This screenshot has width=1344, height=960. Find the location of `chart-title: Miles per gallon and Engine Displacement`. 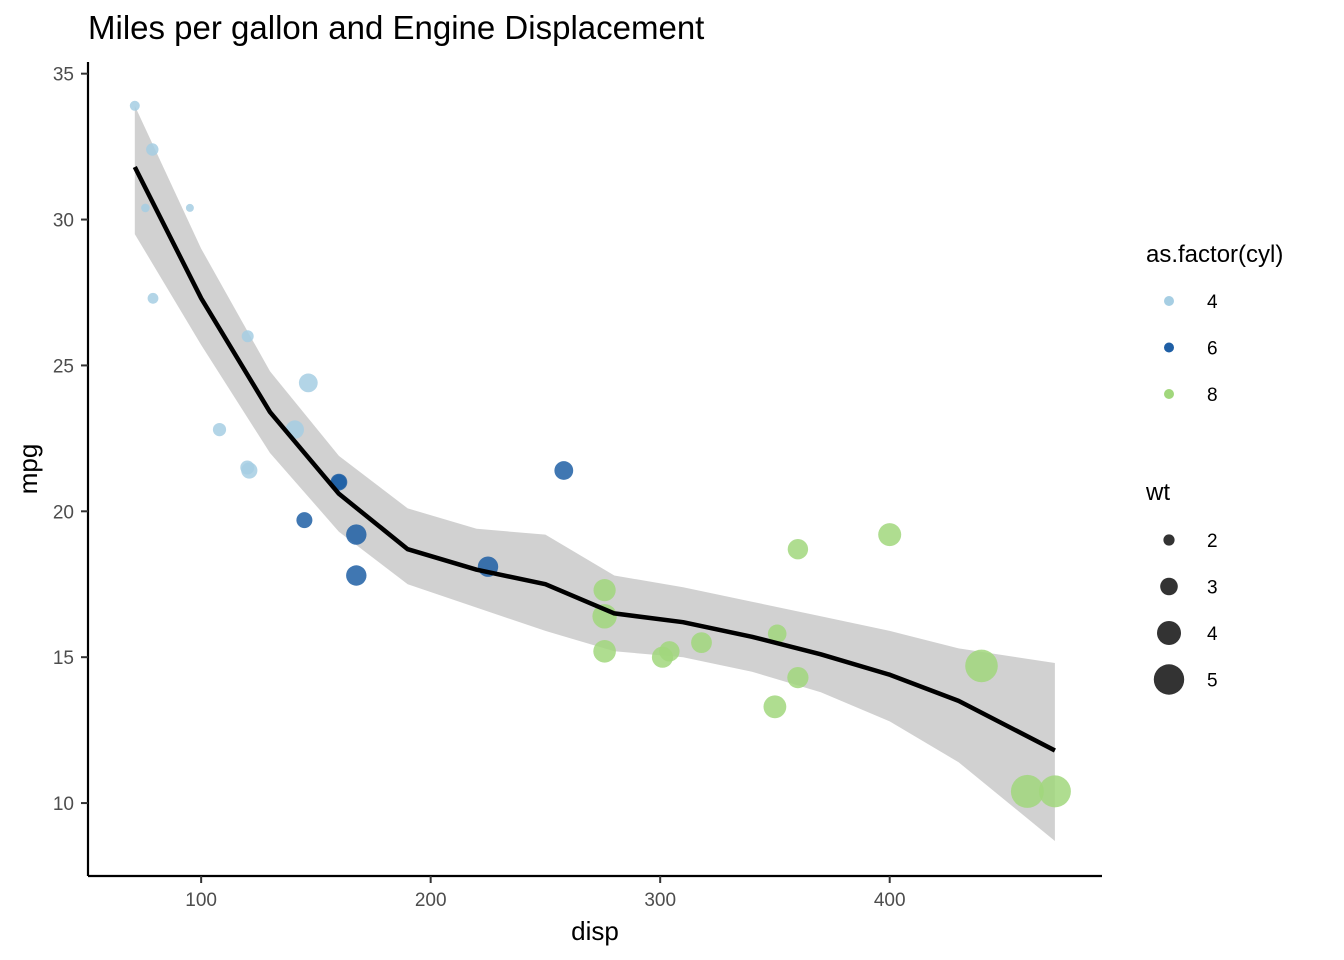

chart-title: Miles per gallon and Engine Displacement is located at coordinates (396, 27).